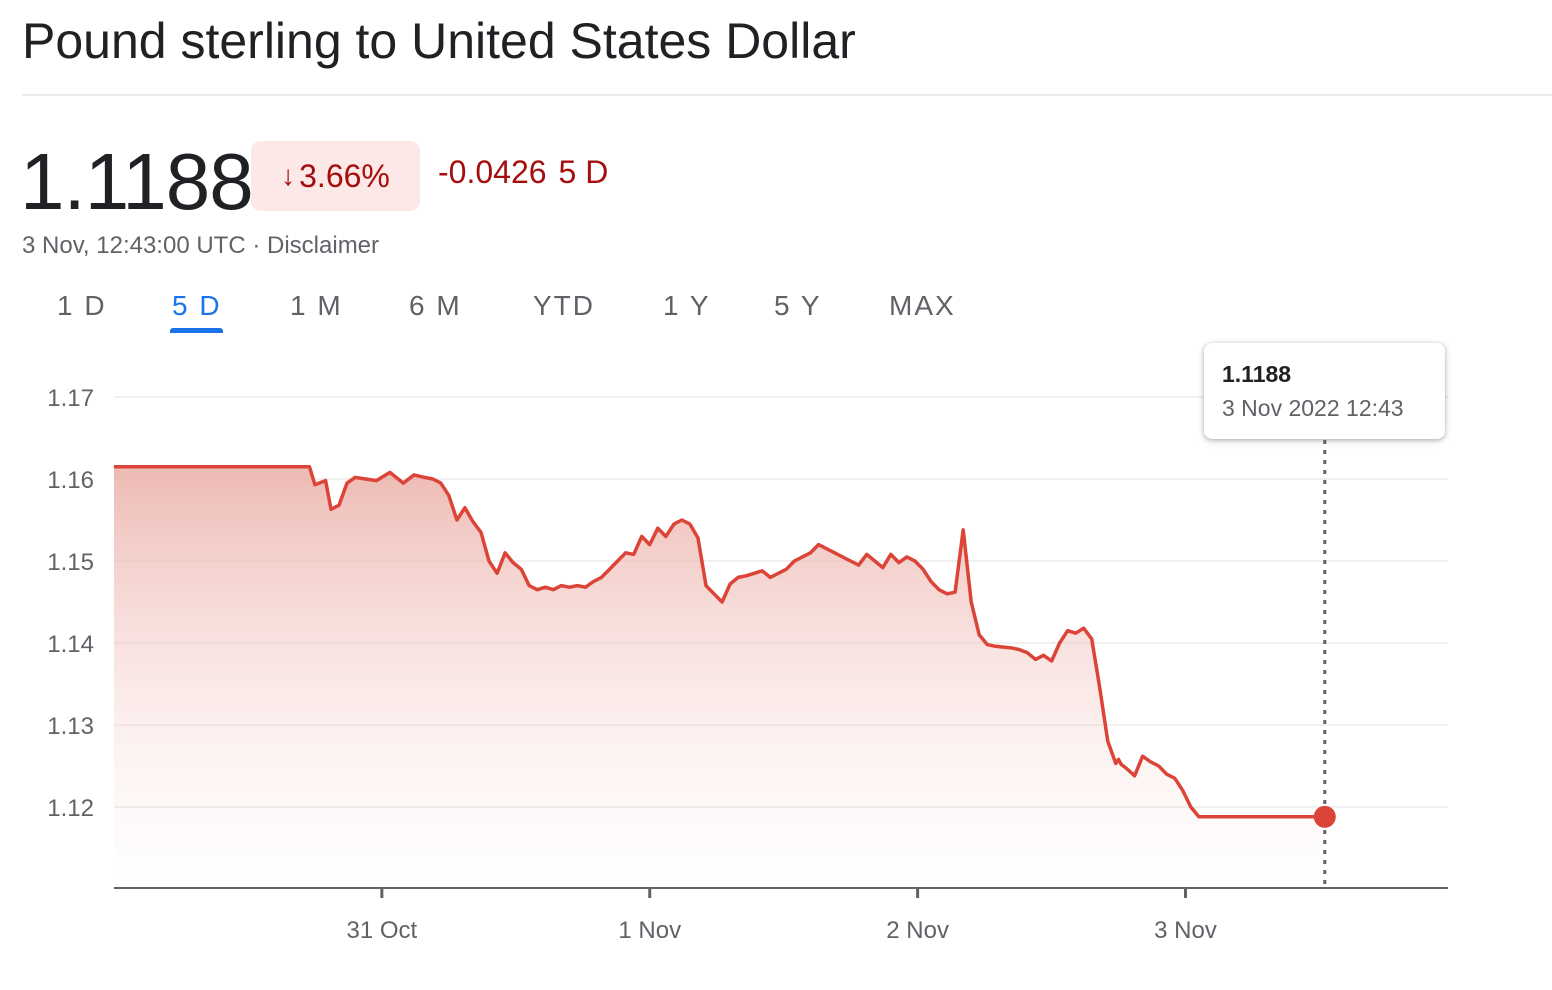 This screenshot has height=990, width=1552. Describe the element at coordinates (782, 916) in the screenshot. I see `x-axis-labels: 31 Oct 1 Nov 2 Nov 3 Nov` at that location.